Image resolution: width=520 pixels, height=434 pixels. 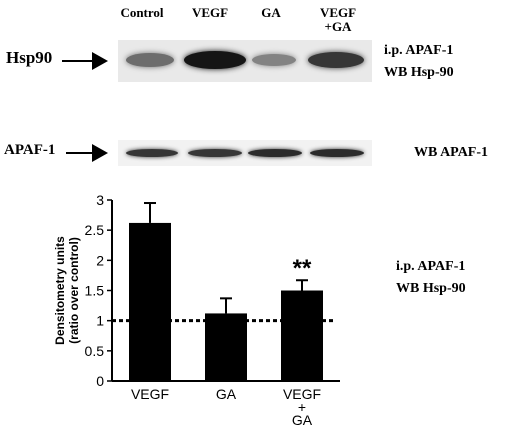 I want to click on hsp90-band-vegf-ga, so click(x=336, y=60).